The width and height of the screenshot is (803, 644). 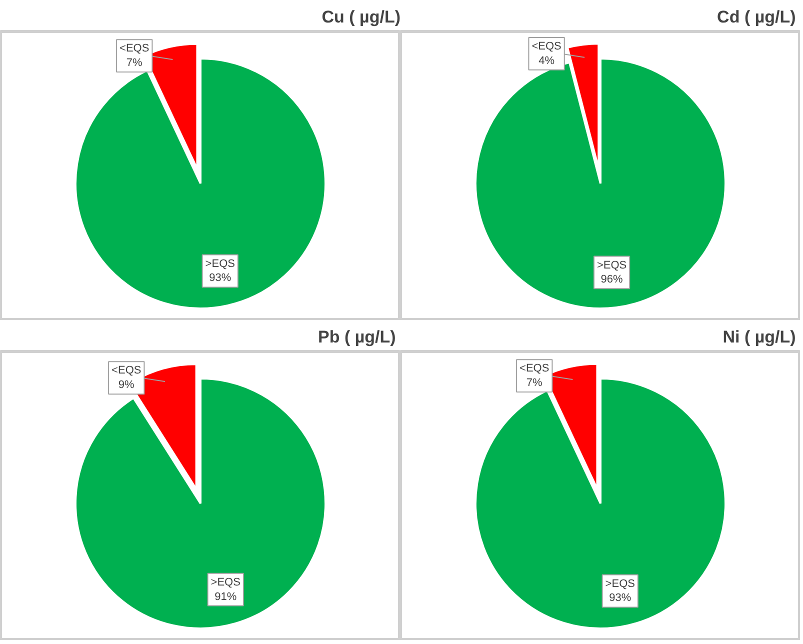 I want to click on chart-title: Cd ( µg/L), so click(x=756, y=17).